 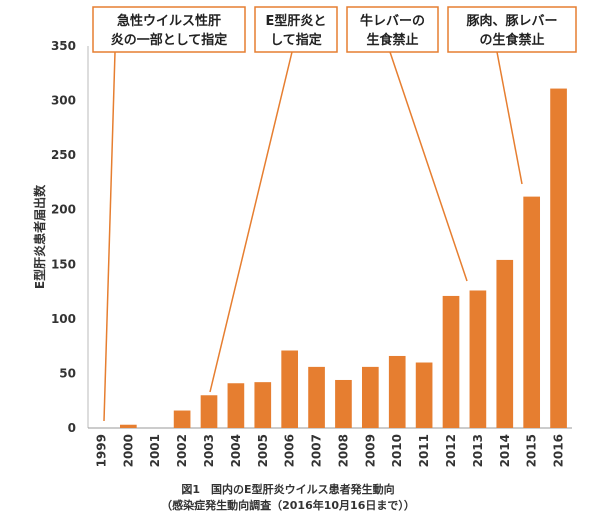 I want to click on x-tick-label: 2011, so click(x=424, y=450).